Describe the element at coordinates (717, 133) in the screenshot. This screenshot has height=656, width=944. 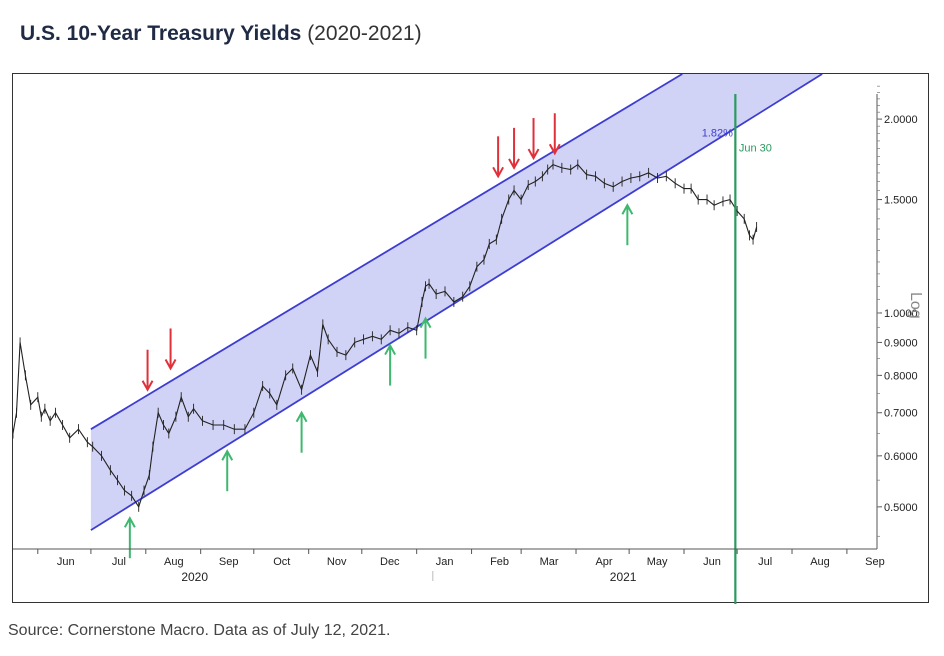
I see `annotation-0: 1.82%` at that location.